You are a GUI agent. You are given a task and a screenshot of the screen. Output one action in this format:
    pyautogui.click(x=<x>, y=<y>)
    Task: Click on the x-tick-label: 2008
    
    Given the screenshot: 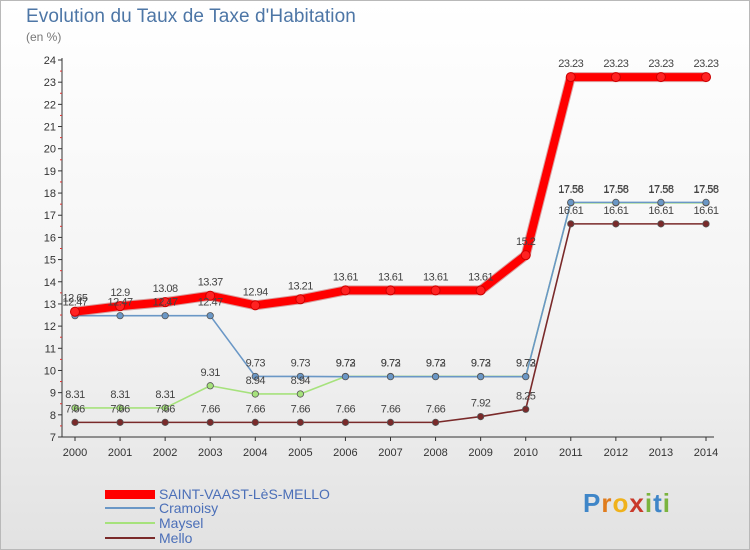 What is the action you would take?
    pyautogui.click(x=435, y=453)
    